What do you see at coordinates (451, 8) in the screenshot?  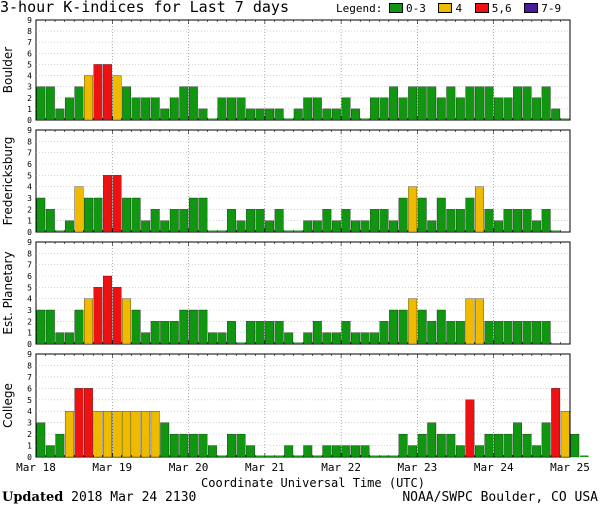 I see `legend: Legend: 0-3 4 5,6 7-9` at bounding box center [451, 8].